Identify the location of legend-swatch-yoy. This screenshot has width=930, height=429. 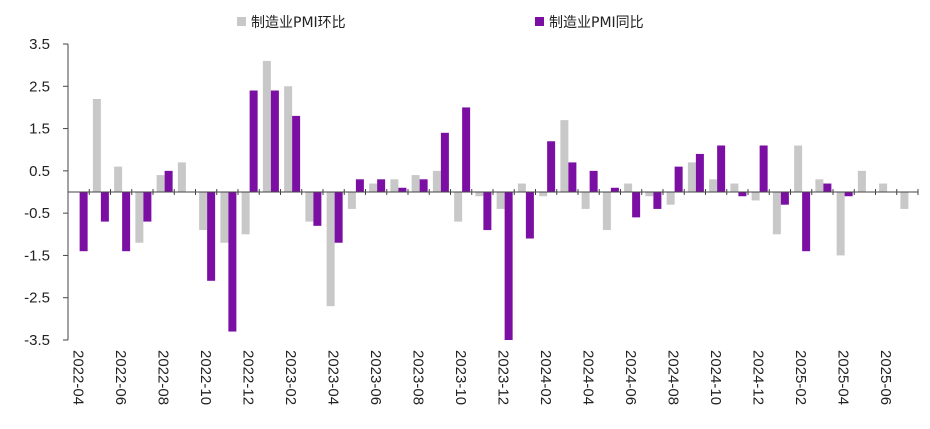
(539, 21).